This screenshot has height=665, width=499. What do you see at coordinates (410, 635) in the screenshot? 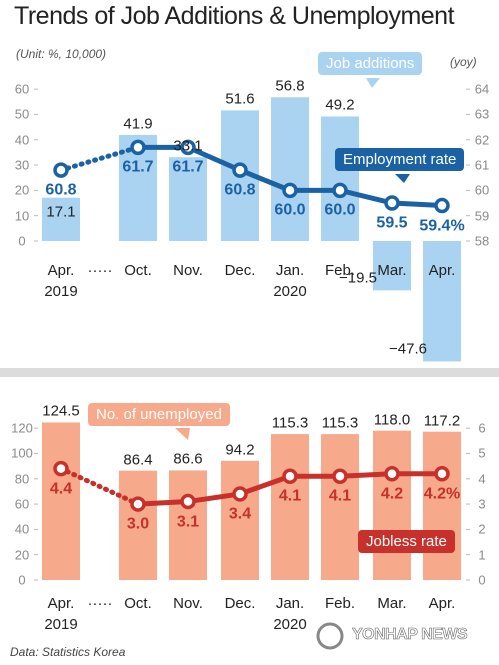
I see `watermark: YONHAP NEWS` at bounding box center [410, 635].